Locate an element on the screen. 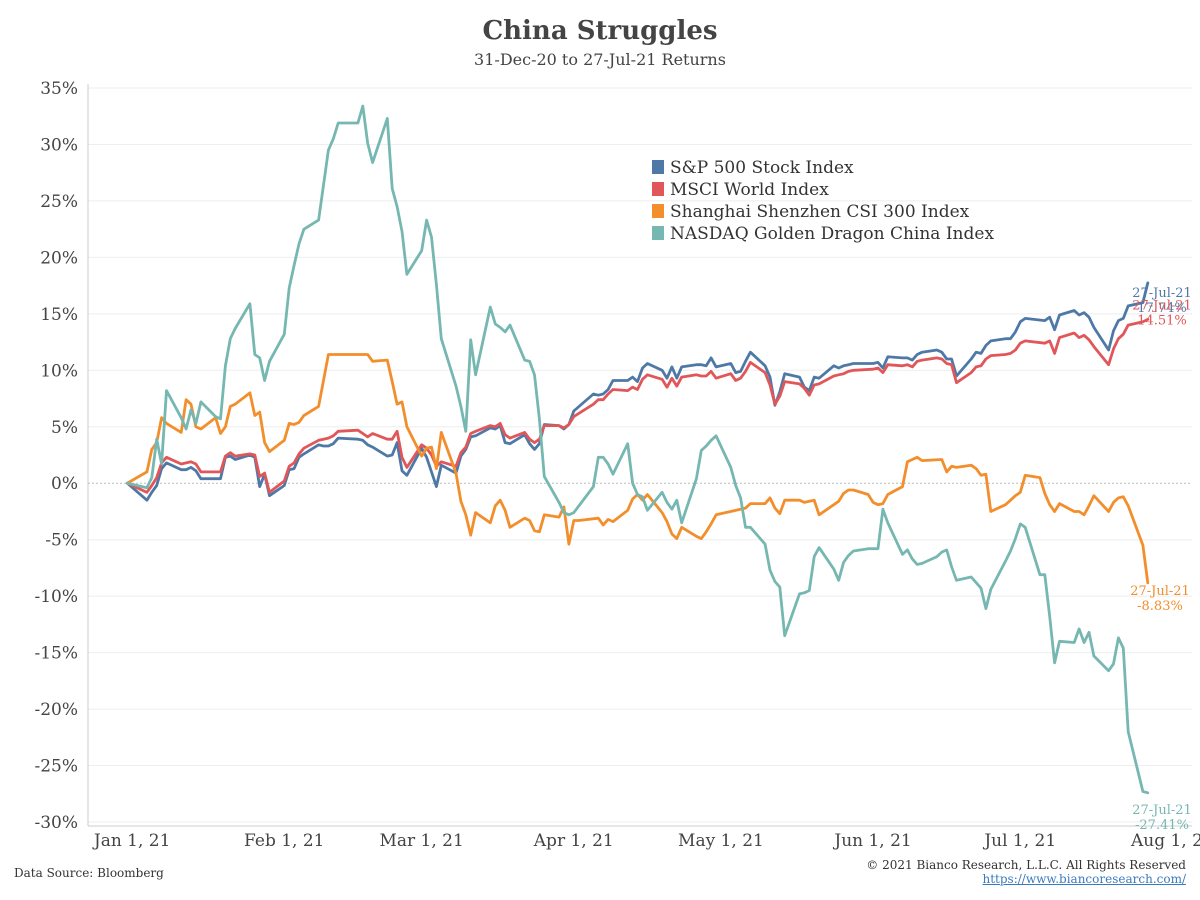 This screenshot has height=900, width=1200. website-link: https://www.biancoresearch.com/ is located at coordinates (1084, 879).